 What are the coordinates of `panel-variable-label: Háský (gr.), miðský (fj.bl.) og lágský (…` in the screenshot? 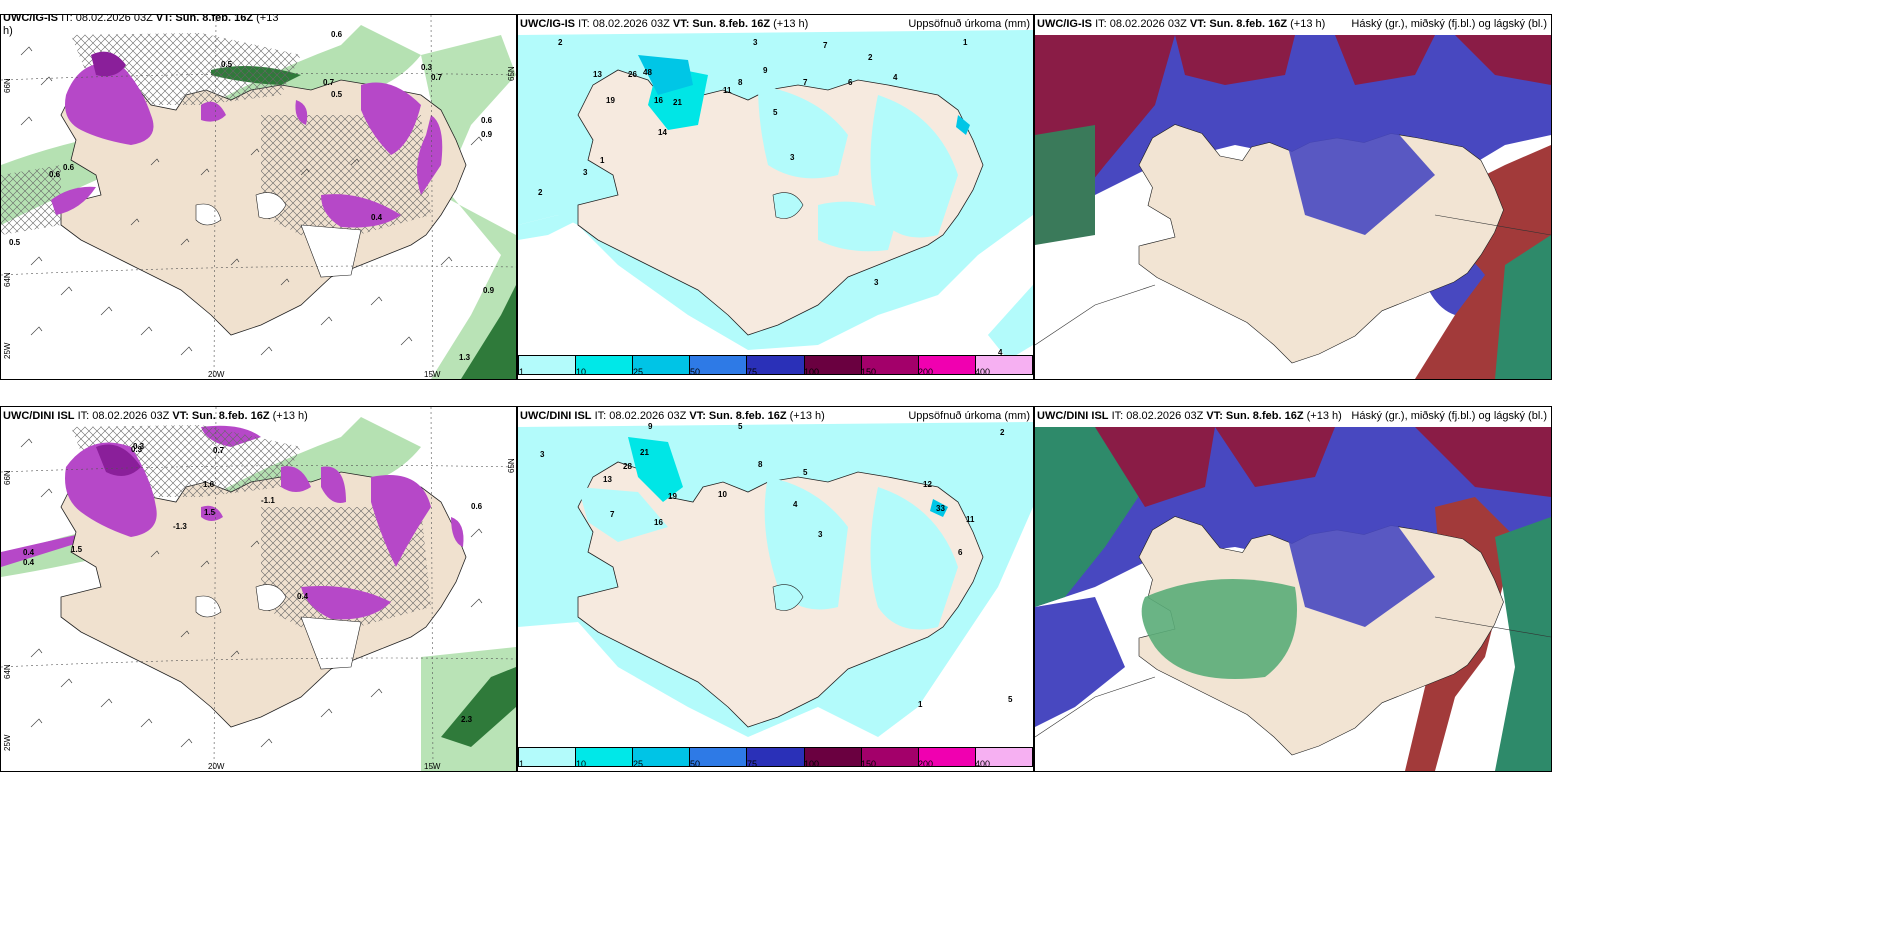 It's located at (1449, 24).